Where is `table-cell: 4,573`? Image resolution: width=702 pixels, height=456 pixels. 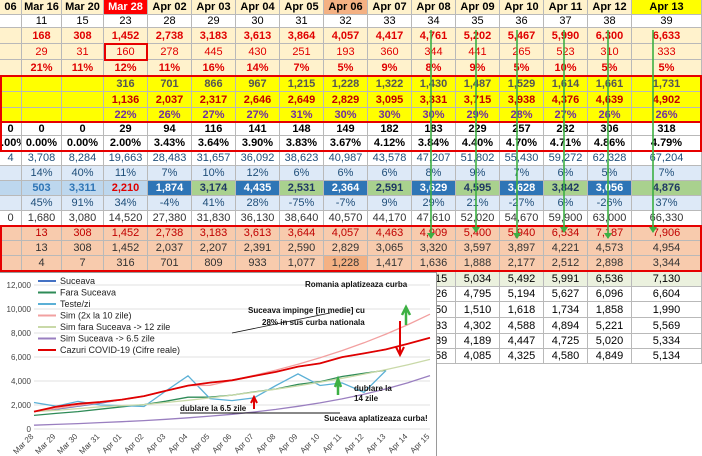
table-cell: 4,573 is located at coordinates (610, 248).